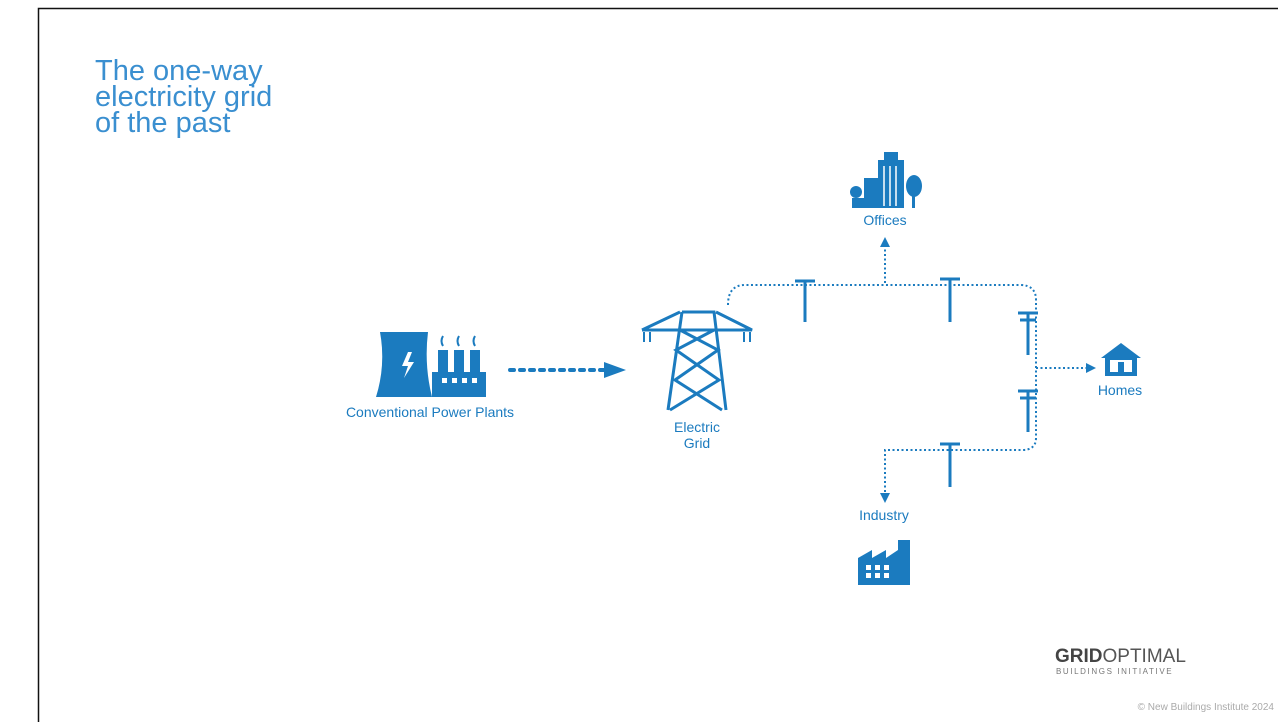  What do you see at coordinates (1120, 390) in the screenshot?
I see `node-label: Homes` at bounding box center [1120, 390].